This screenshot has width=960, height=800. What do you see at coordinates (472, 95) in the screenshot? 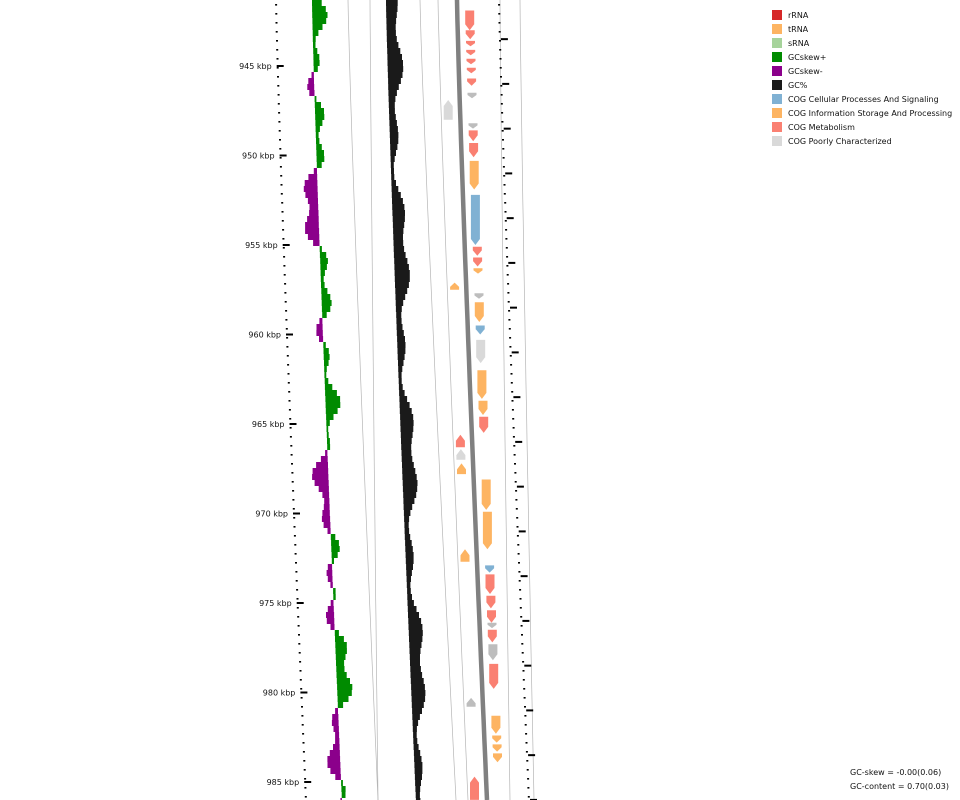
I see `gene-arrow-unknown` at bounding box center [472, 95].